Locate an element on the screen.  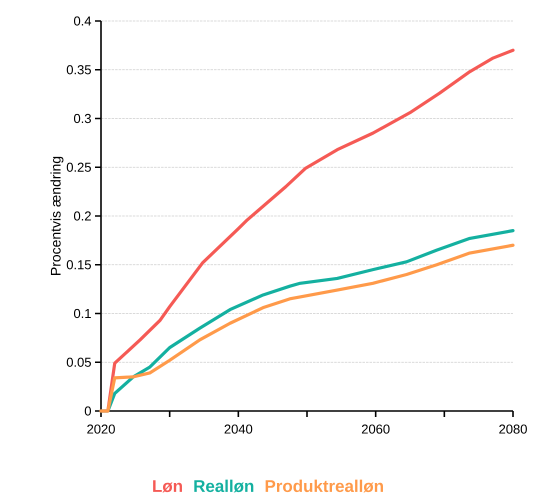
y-tick-label: 0.3 is located at coordinates (82, 119).